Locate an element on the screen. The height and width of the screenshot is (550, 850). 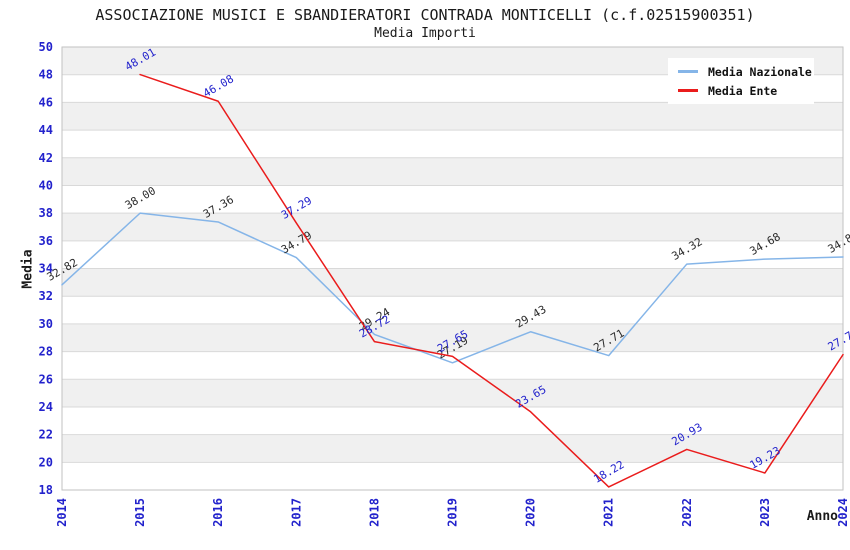
y-tick-label: 46 is located at coordinates (46, 102).